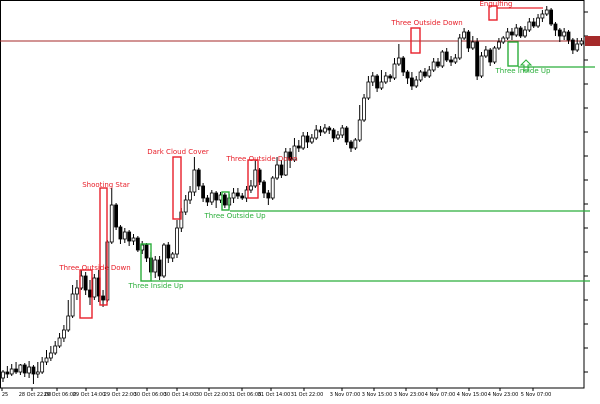 The width and height of the screenshot is (600, 404). I want to click on pattern-label: Shooting Star, so click(106, 185).